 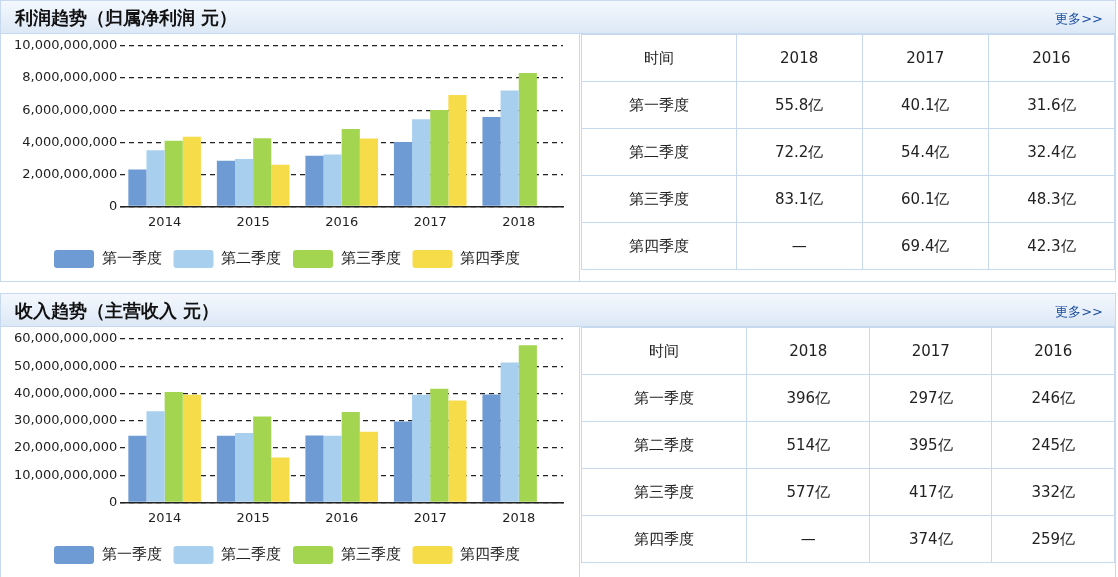 What do you see at coordinates (70, 77) in the screenshot?
I see `y-tick-label: 8,000,000,000` at bounding box center [70, 77].